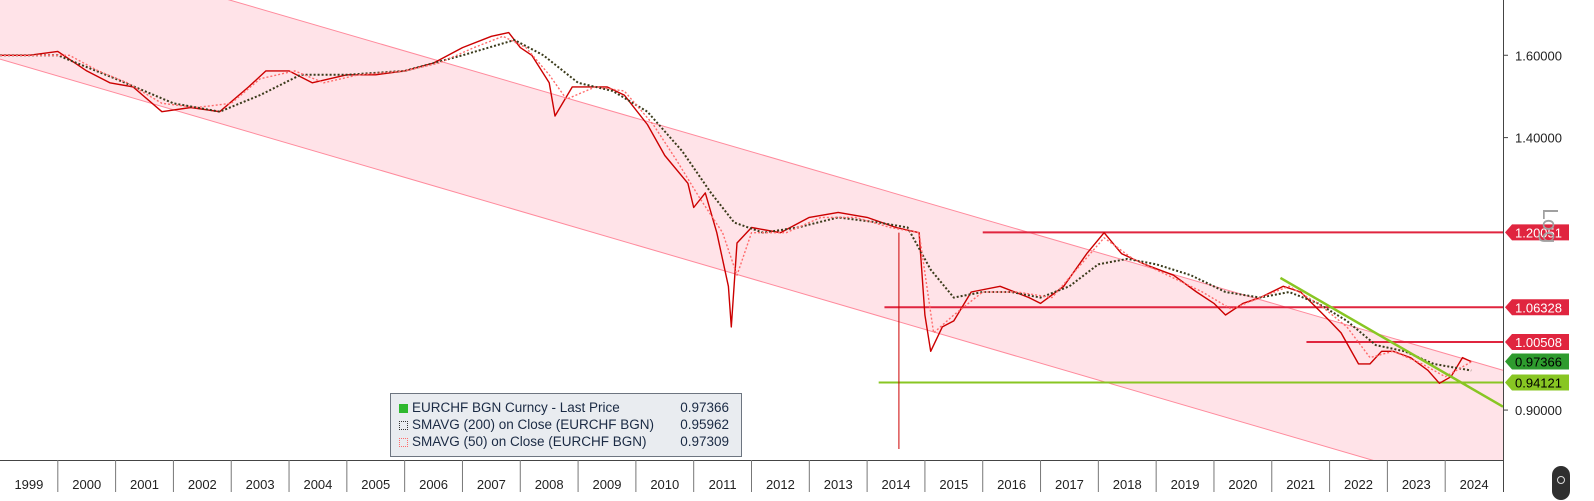 This screenshot has width=1594, height=501. I want to click on y-tick-label-1: 1.40000, so click(1538, 138).